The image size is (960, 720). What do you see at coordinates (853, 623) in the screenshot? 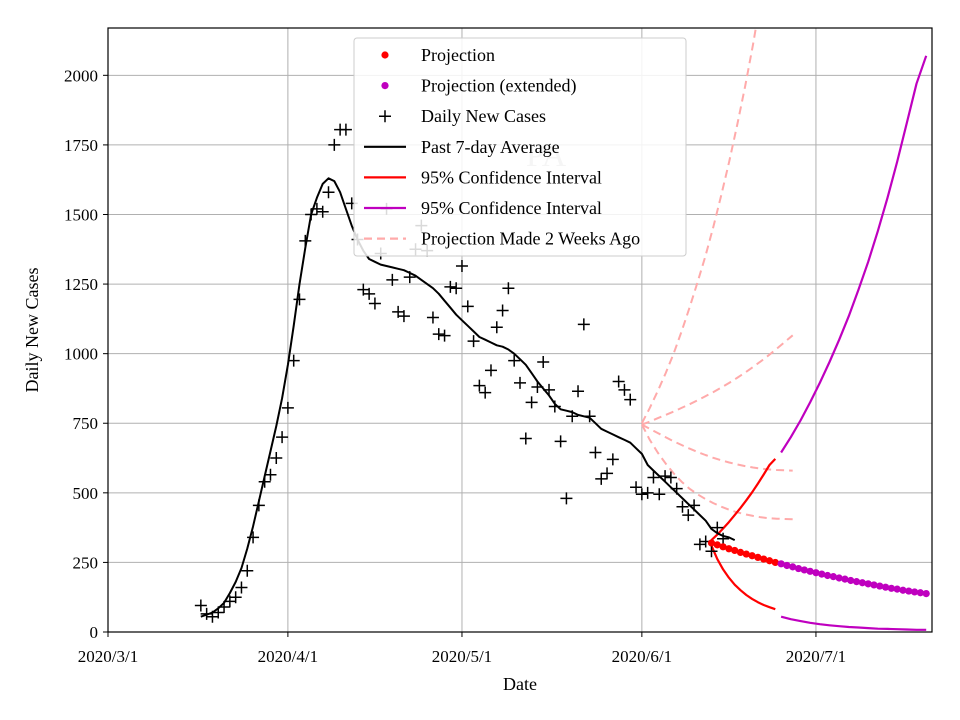
I see `ci-purple-lower` at bounding box center [853, 623].